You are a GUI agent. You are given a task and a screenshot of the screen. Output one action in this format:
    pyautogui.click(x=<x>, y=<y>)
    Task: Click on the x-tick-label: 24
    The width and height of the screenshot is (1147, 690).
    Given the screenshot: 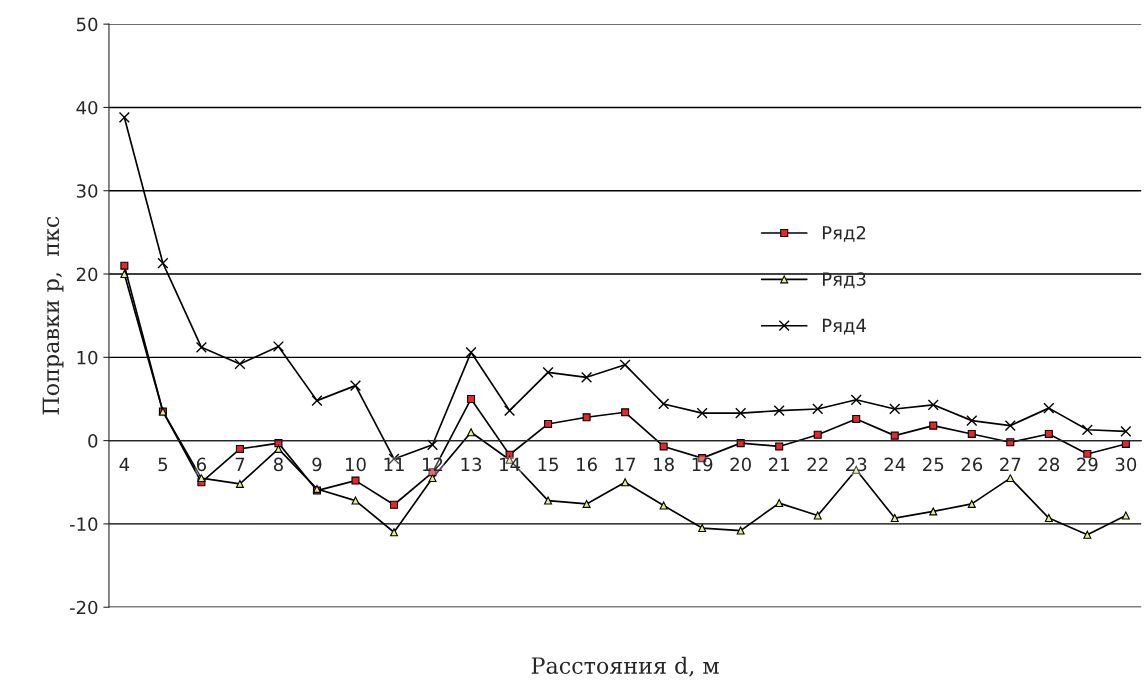 What is the action you would take?
    pyautogui.click(x=895, y=464)
    